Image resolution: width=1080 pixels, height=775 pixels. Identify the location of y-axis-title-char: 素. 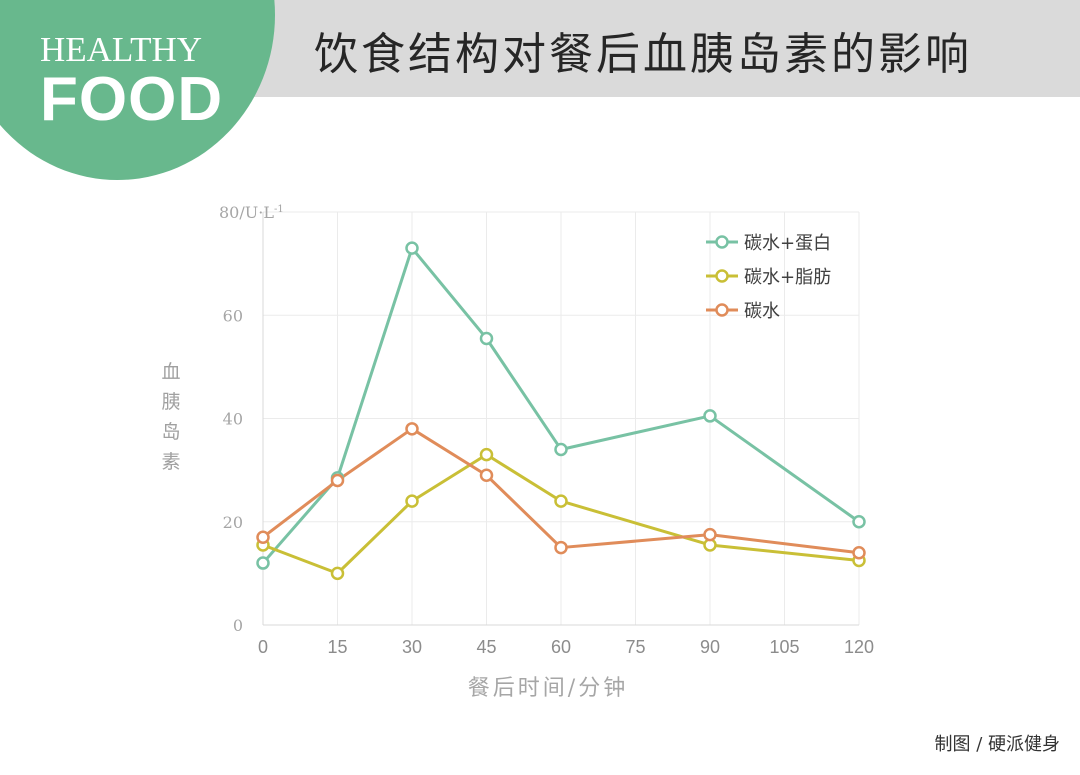
(171, 462).